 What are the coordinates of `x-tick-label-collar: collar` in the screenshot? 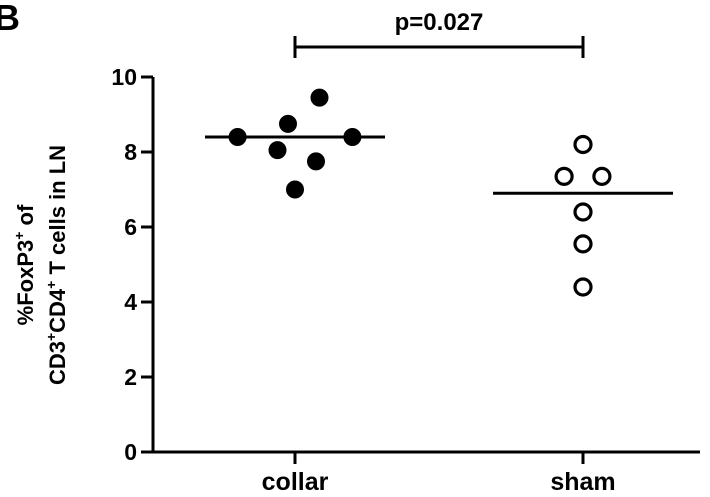 It's located at (295, 482).